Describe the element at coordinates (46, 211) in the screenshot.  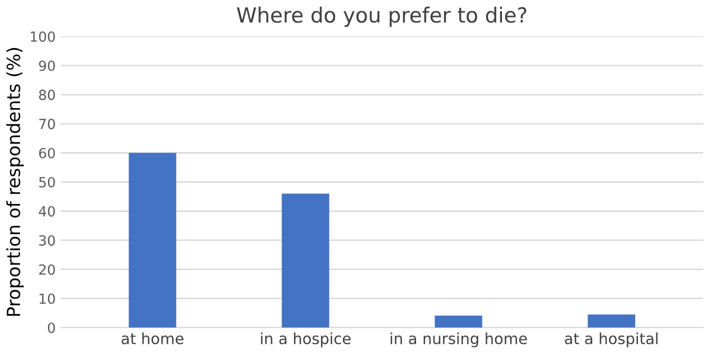
I see `y-tick-label: 40` at that location.